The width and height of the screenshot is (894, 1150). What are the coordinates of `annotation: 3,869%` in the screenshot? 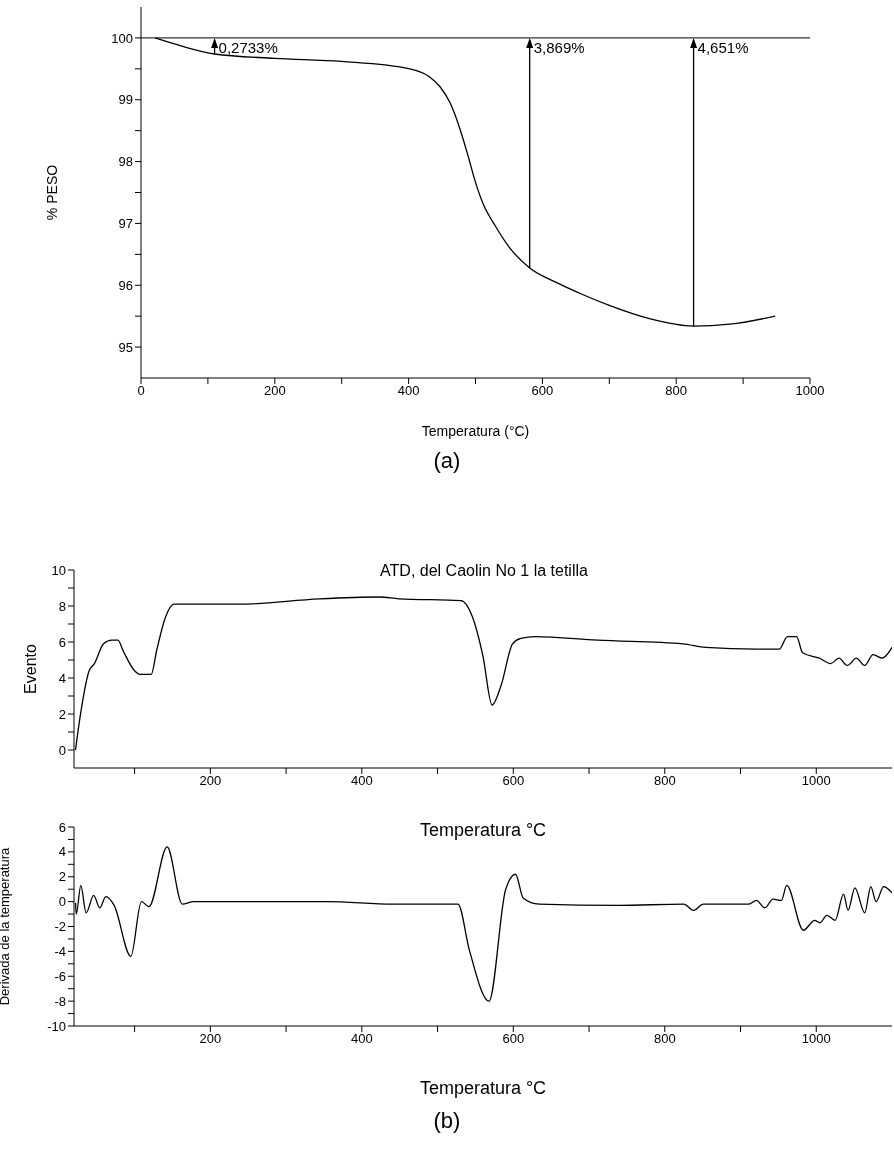 It's located at (559, 47).